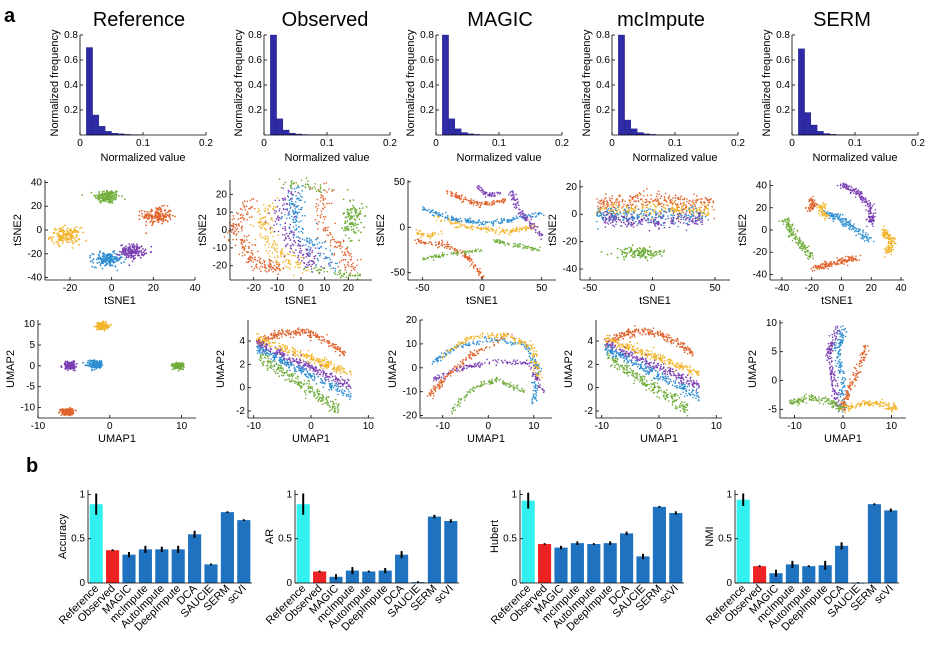  Describe the element at coordinates (811, 288) in the screenshot. I see `tsne-x-tick-label: -20` at that location.